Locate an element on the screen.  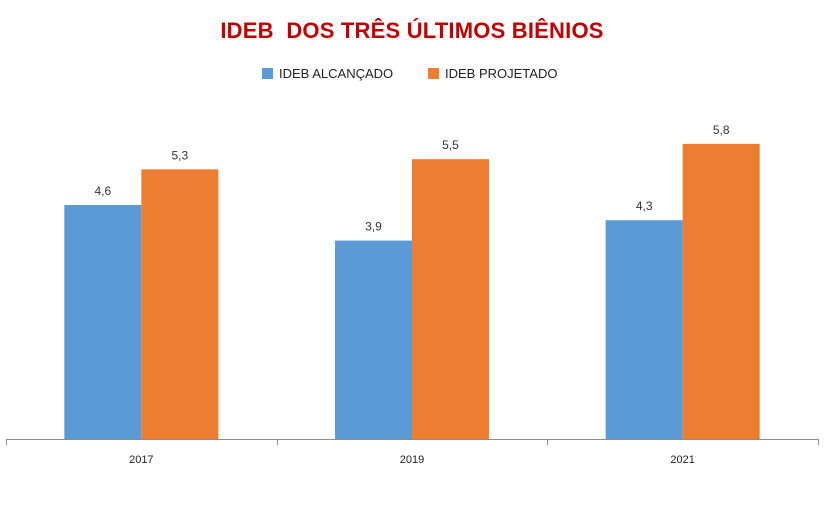
legend-item-projetado: IDEB PROJETADO is located at coordinates (492, 73).